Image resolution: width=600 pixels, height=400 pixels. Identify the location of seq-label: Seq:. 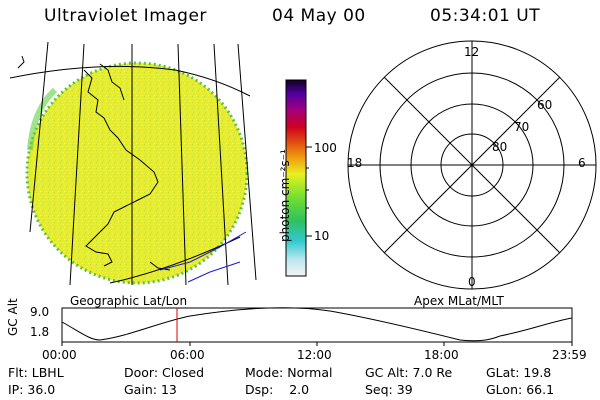
(379, 389).